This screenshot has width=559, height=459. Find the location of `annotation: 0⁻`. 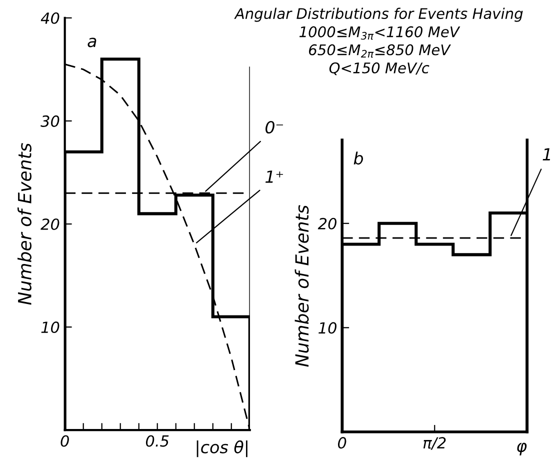

annotation: 0⁻ is located at coordinates (274, 127).